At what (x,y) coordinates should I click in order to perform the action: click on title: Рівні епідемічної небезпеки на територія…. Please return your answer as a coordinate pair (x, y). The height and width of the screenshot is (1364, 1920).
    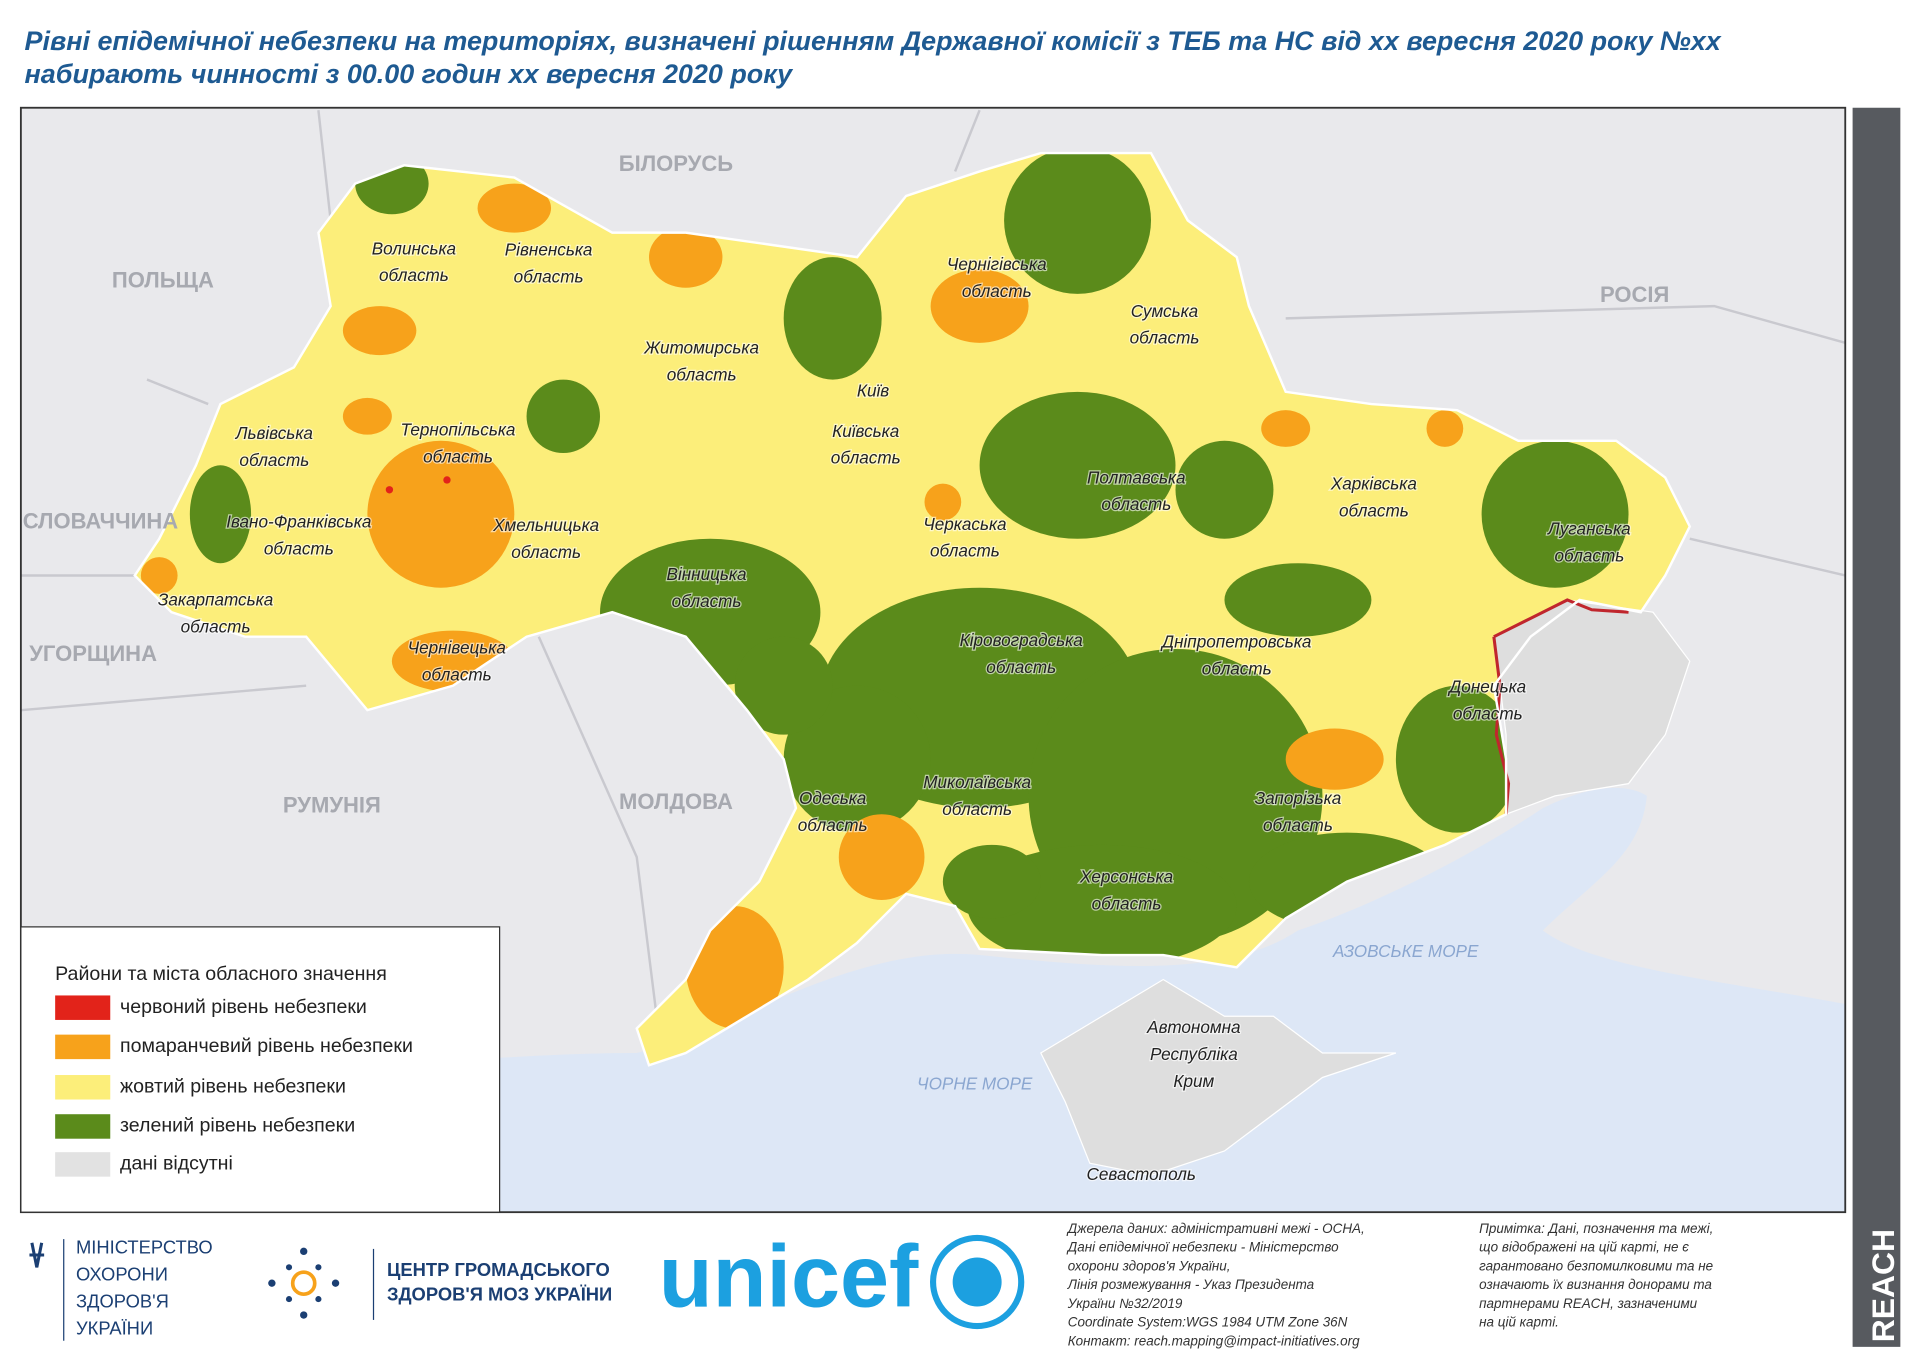
    Looking at the image, I should click on (873, 41).